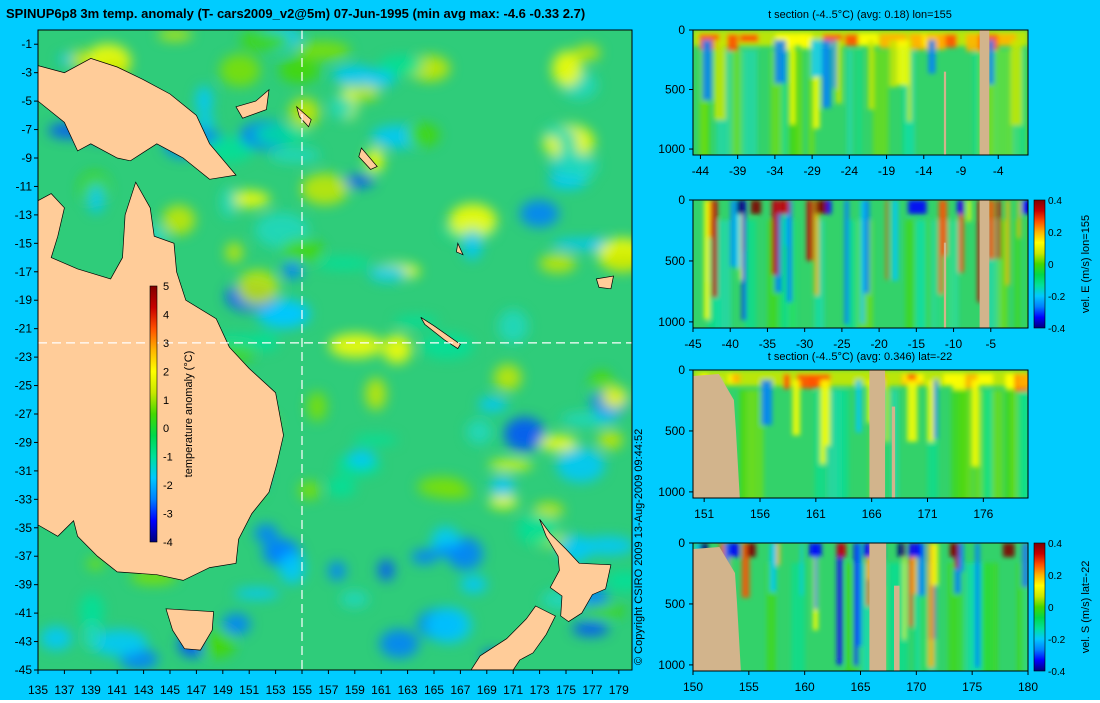 Image resolution: width=1100 pixels, height=703 pixels. Describe the element at coordinates (540, 690) in the screenshot. I see `map-x-tick-label: 173` at that location.